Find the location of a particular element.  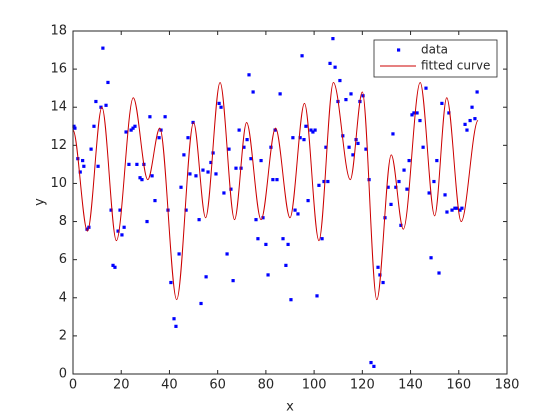

legend-label: data is located at coordinates (434, 50).